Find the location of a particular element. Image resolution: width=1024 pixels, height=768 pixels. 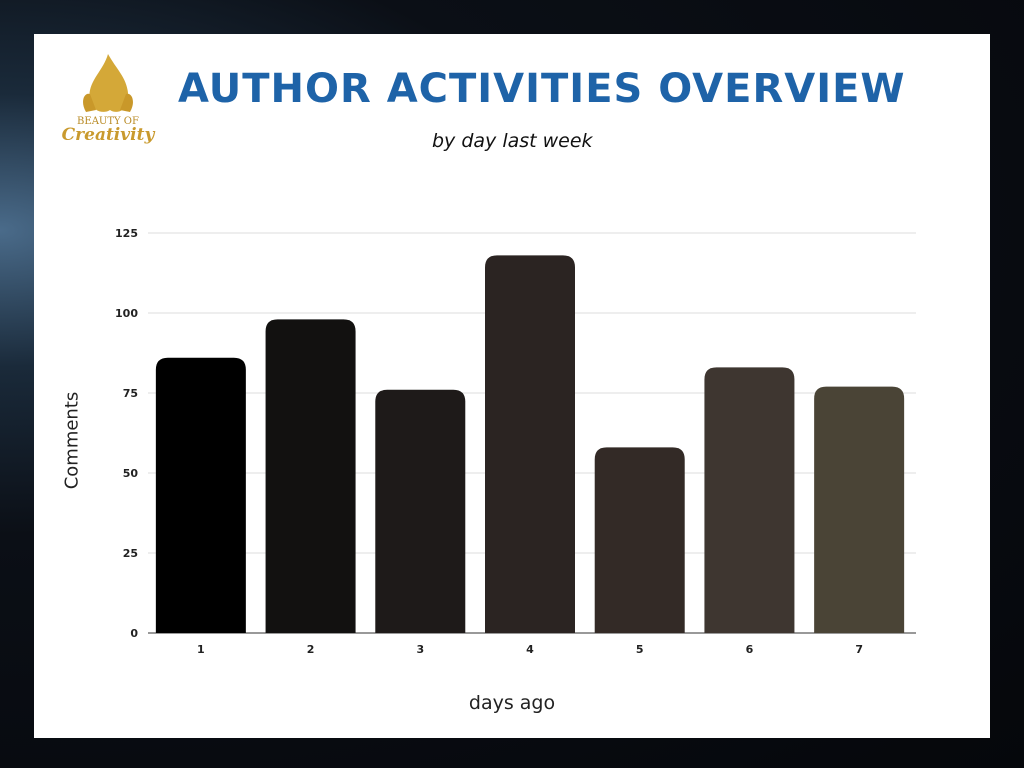

y-tick-label: 0 is located at coordinates (134, 633).